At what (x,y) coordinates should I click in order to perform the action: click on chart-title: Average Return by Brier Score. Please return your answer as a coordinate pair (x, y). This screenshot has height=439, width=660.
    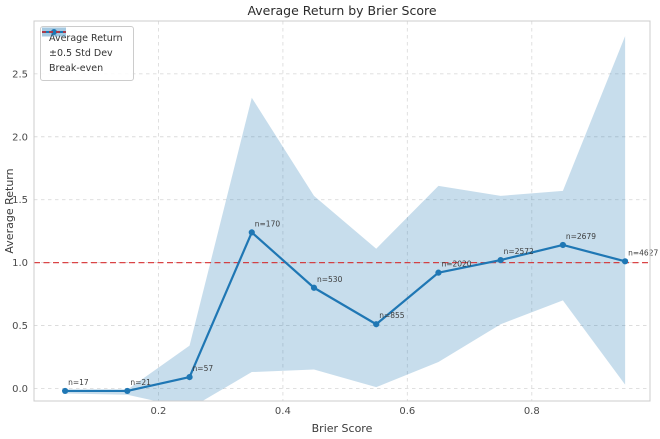
    Looking at the image, I should click on (341, 10).